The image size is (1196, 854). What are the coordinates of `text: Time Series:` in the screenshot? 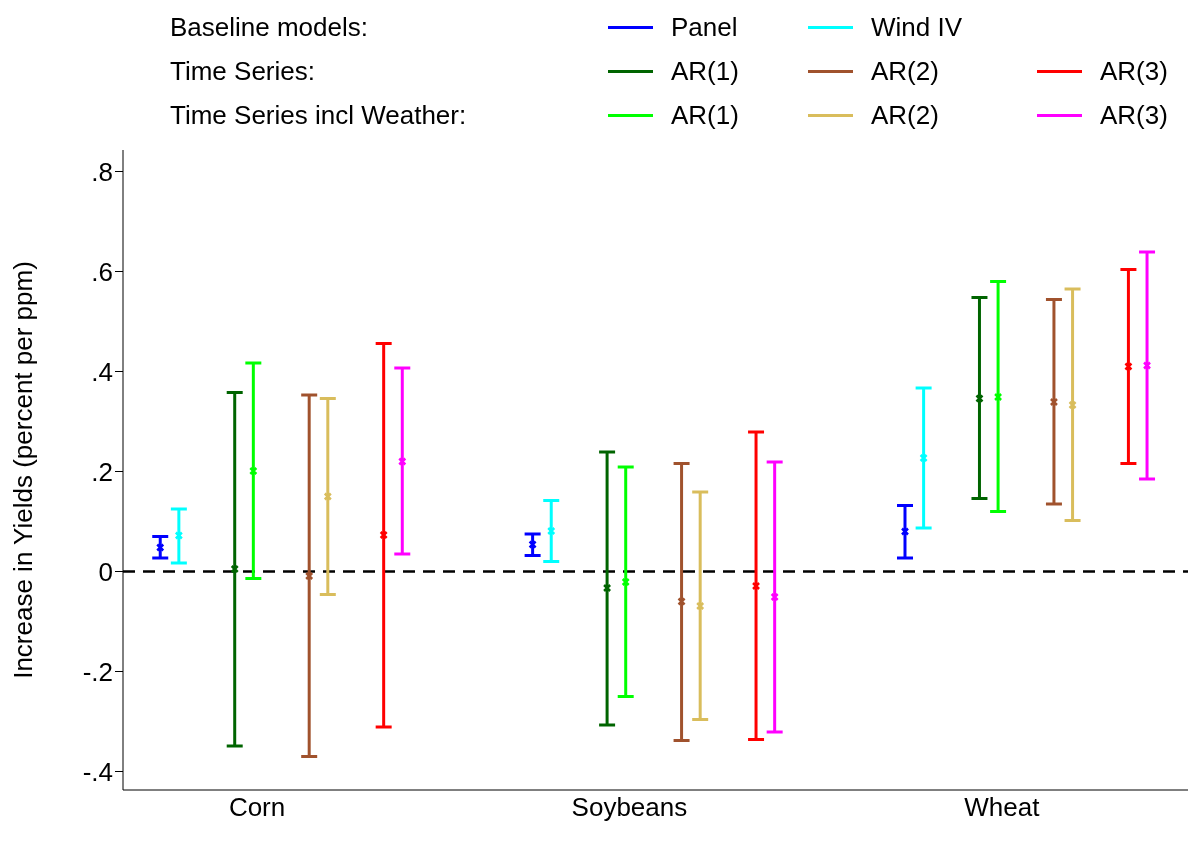 It's located at (242, 71).